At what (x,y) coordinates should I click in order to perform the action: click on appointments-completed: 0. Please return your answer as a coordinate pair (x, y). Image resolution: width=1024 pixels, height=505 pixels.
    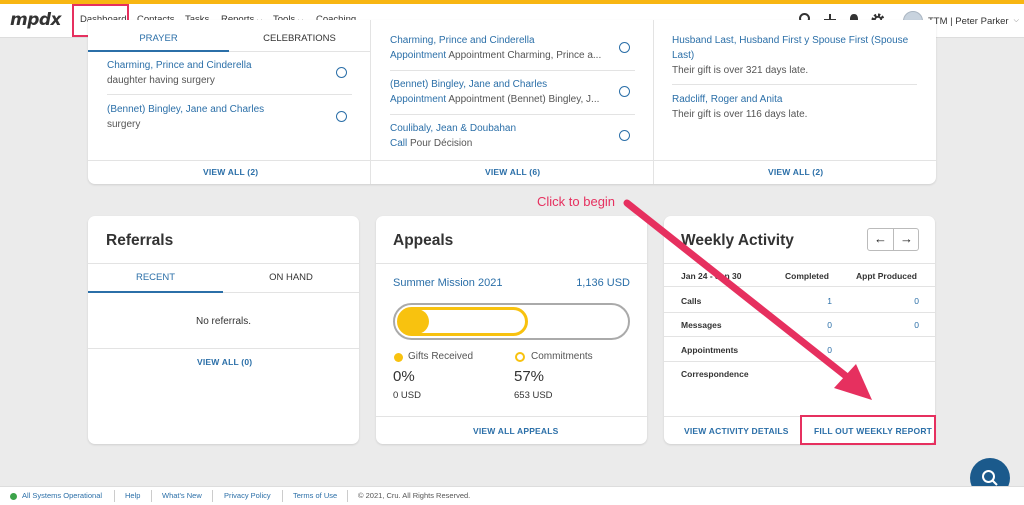
    Looking at the image, I should click on (829, 350).